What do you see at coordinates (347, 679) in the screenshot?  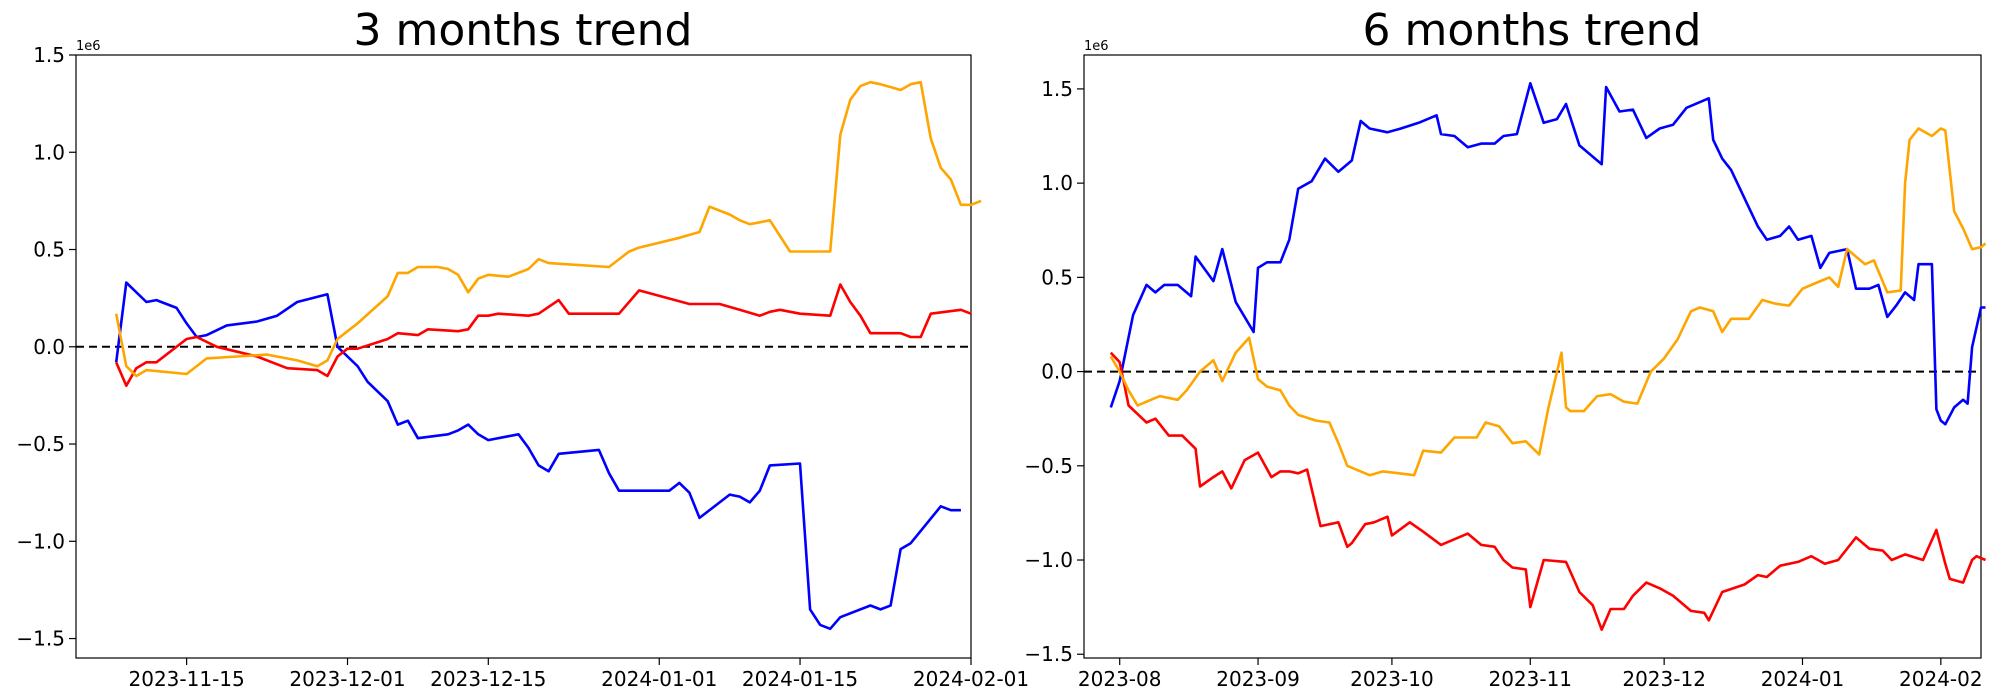 I see `x-tick-label: 2023-12-01` at bounding box center [347, 679].